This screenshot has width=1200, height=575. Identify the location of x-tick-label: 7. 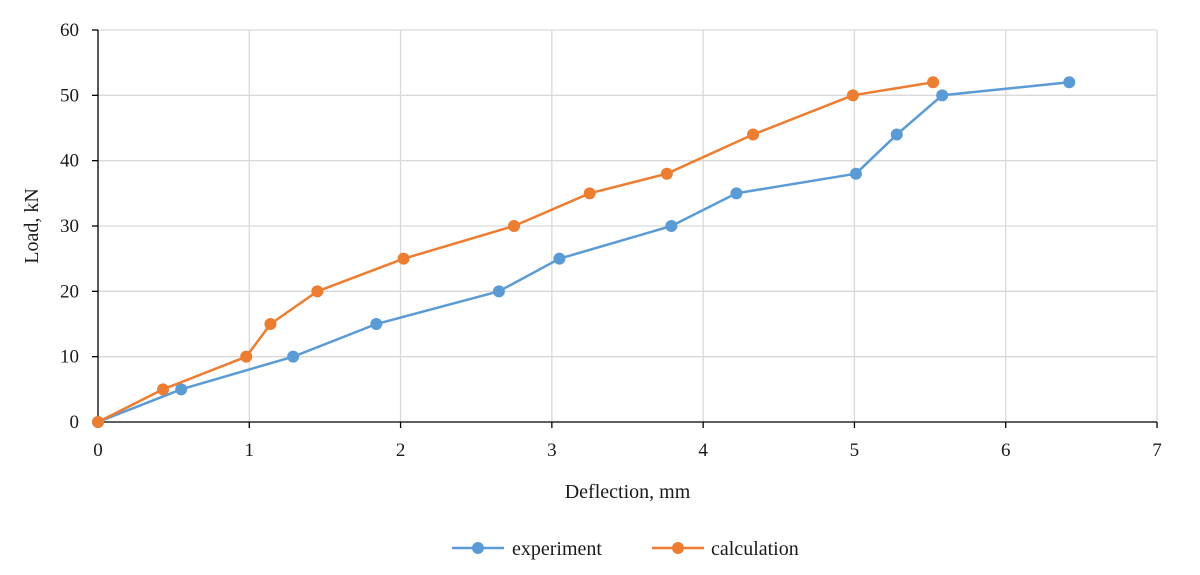
(1157, 450).